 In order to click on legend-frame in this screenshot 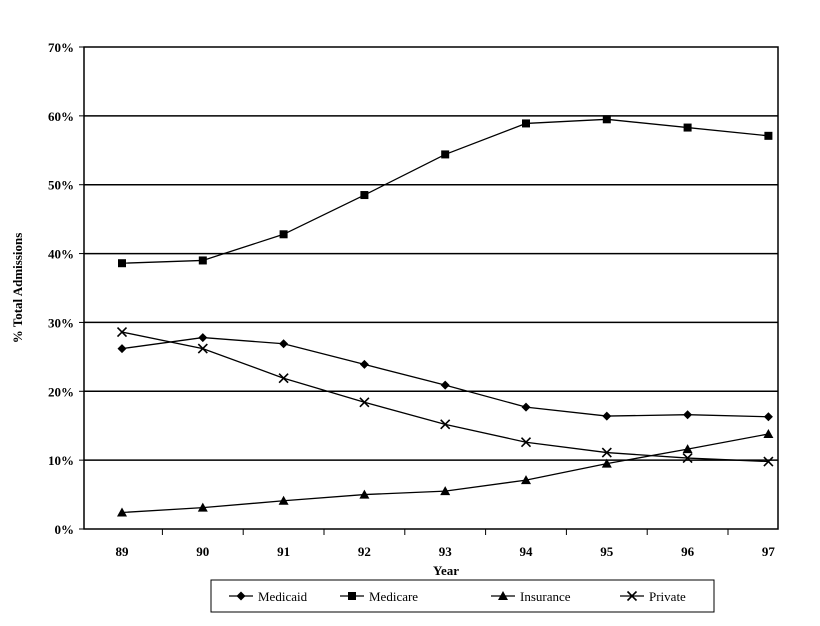, I will do `click(462, 596)`.